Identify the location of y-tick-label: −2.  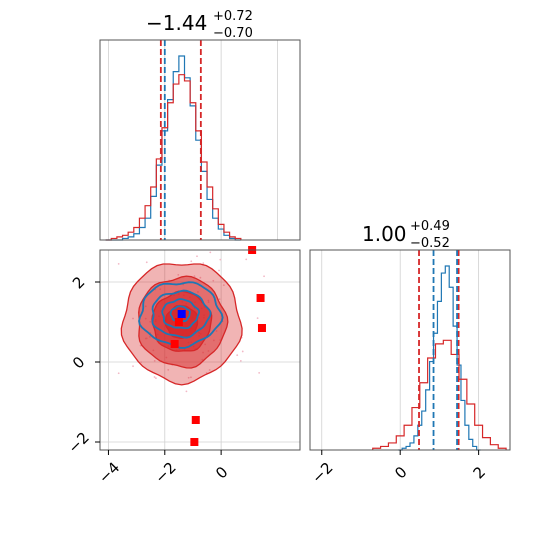
(79, 443).